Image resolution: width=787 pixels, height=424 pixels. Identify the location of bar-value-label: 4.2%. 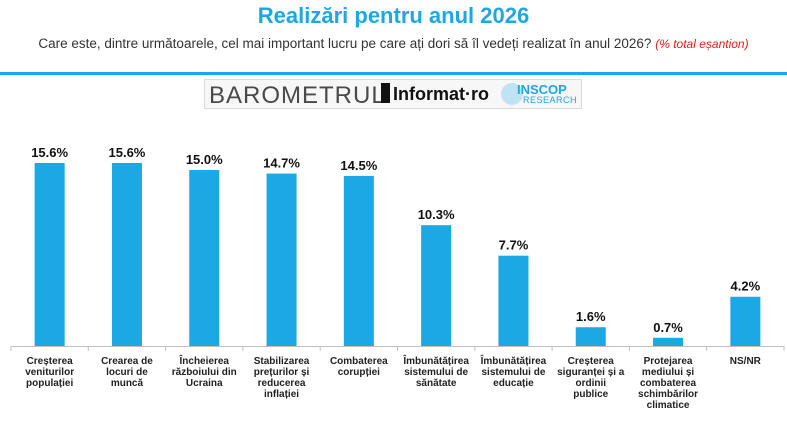
(746, 286).